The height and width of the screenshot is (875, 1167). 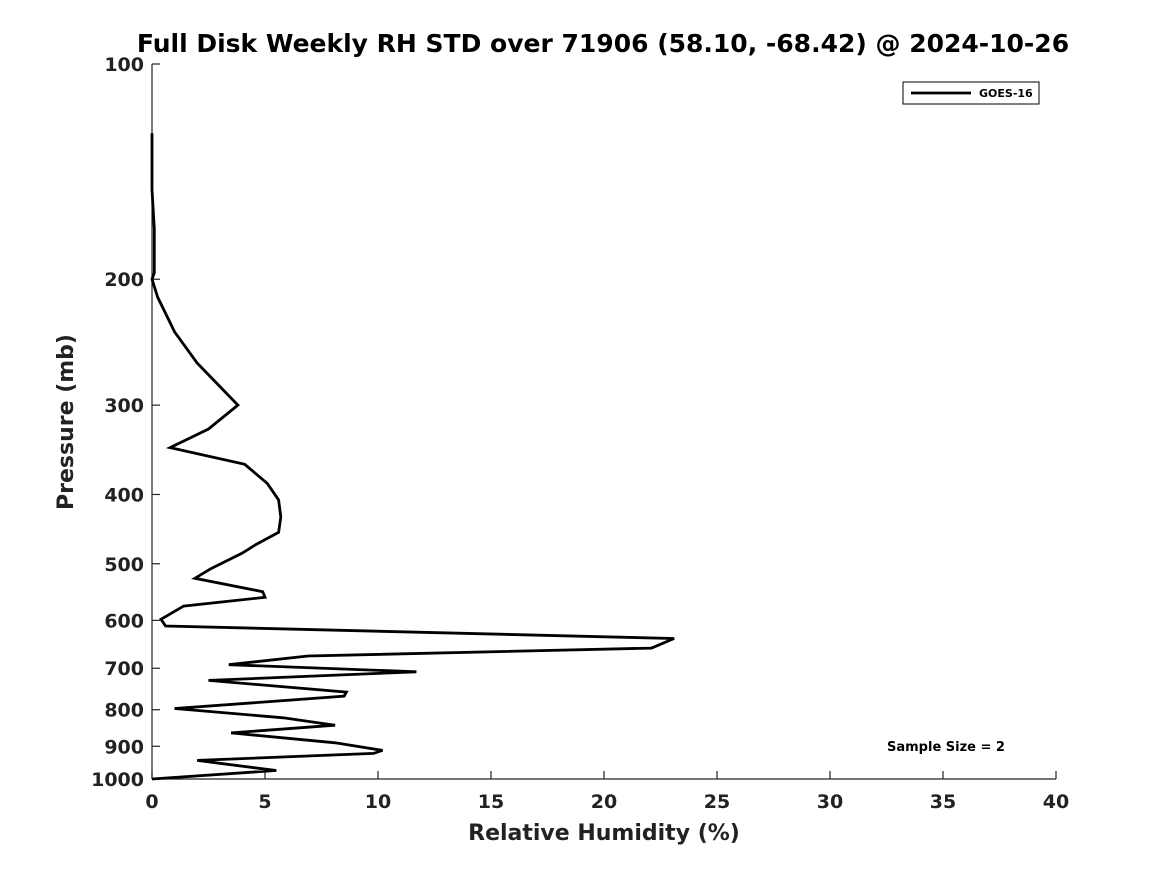 I want to click on y-tick-label: 100, so click(x=124, y=65).